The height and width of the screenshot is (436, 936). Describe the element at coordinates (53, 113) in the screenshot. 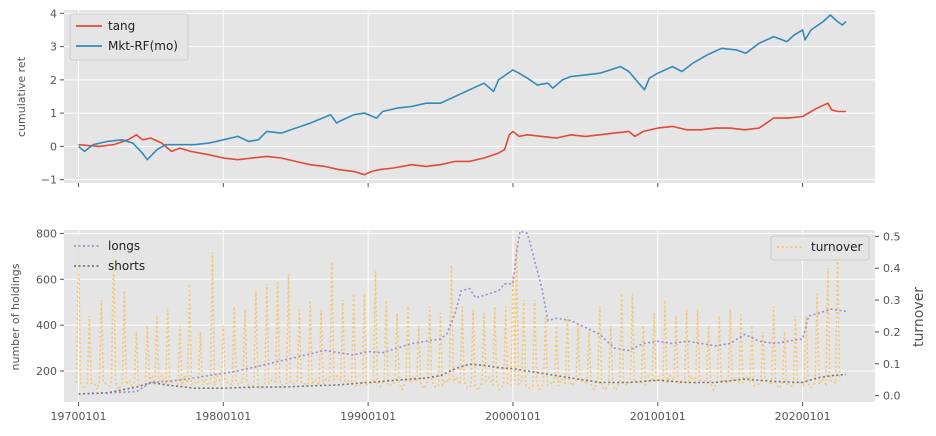

I see `top-ytick-label-2: 1` at that location.